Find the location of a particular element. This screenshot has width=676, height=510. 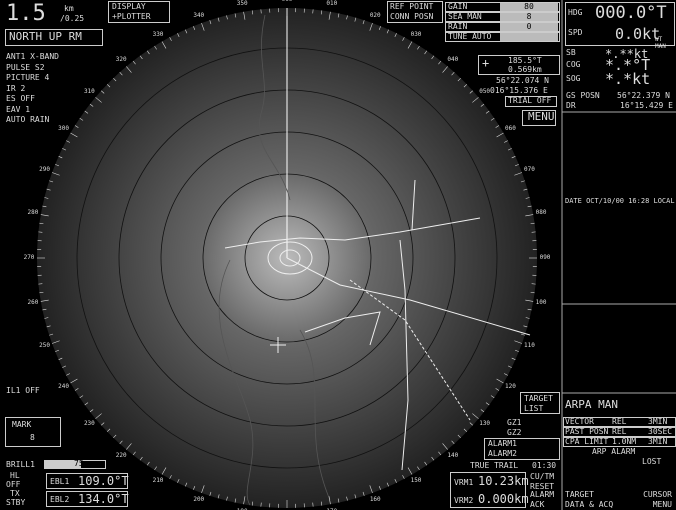

spd-label: SPD is located at coordinates (575, 32).